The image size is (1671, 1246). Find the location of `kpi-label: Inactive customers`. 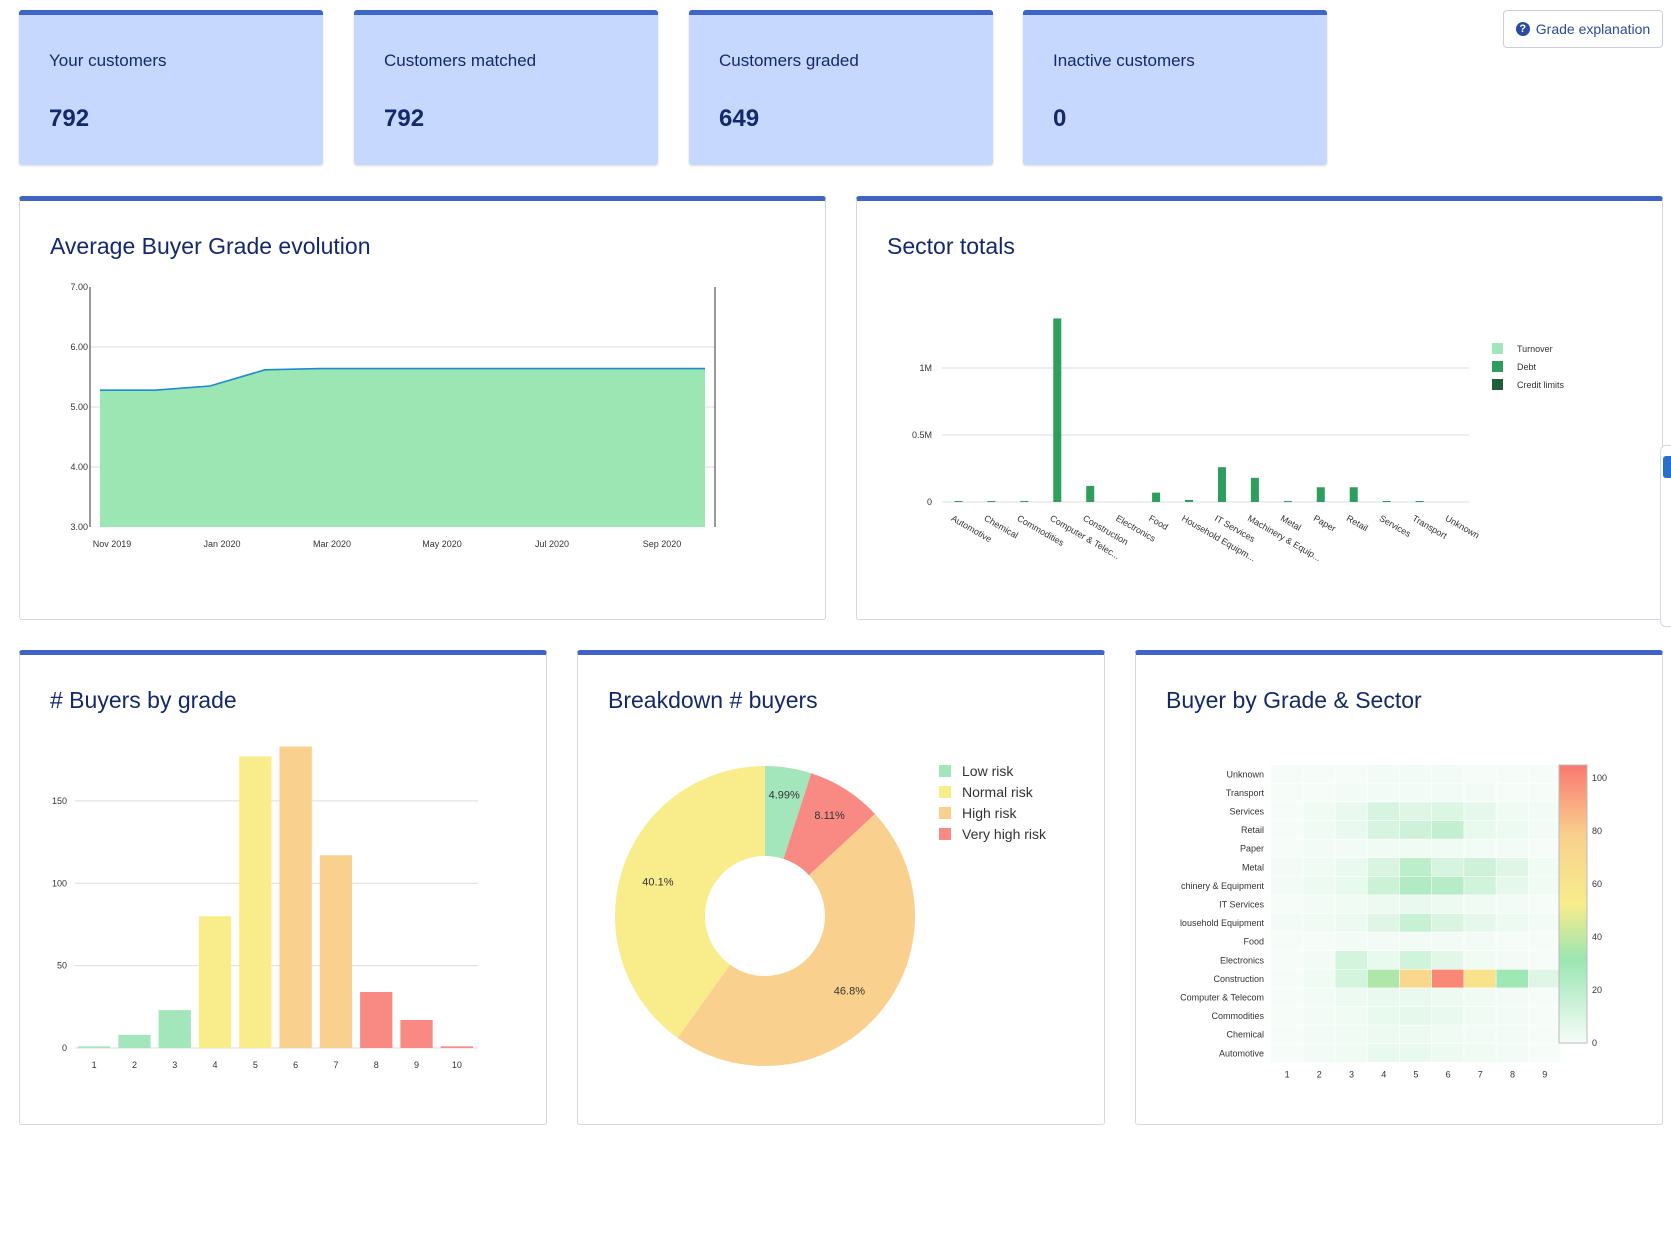

kpi-label: Inactive customers is located at coordinates (1124, 60).